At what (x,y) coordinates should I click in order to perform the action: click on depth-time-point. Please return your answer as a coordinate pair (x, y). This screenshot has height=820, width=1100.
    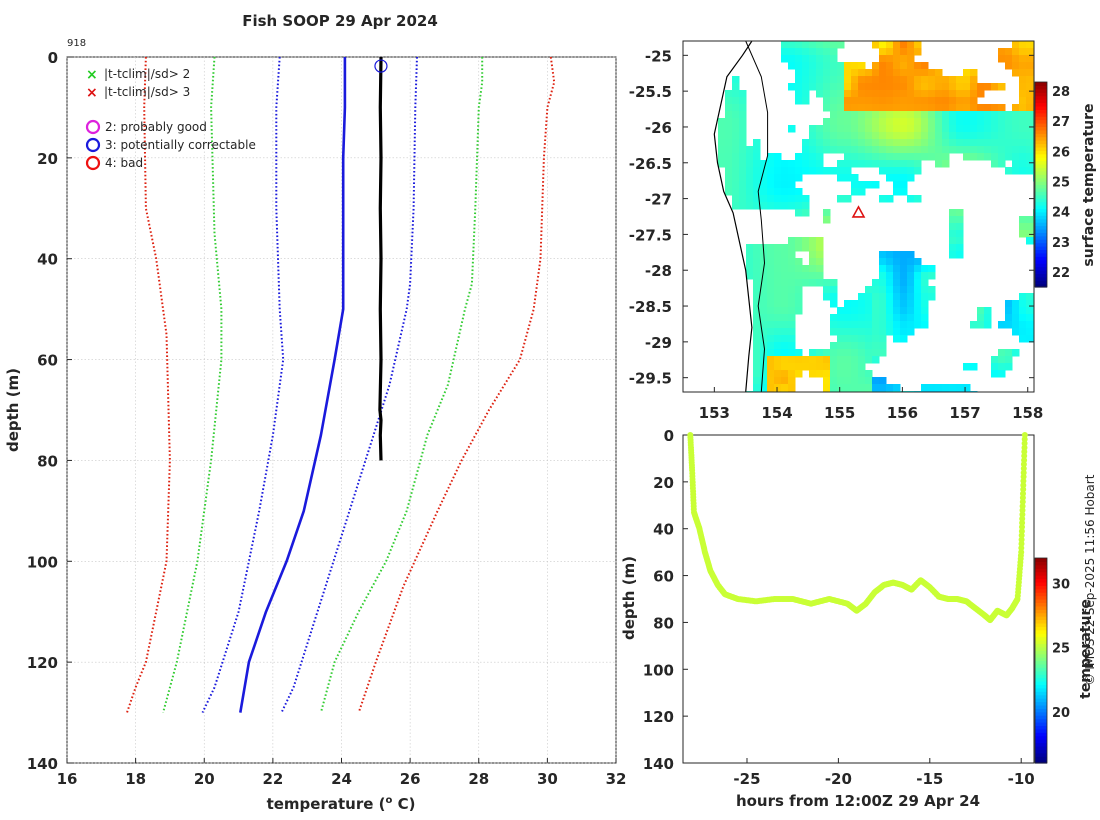
    Looking at the image, I should click on (1021, 539).